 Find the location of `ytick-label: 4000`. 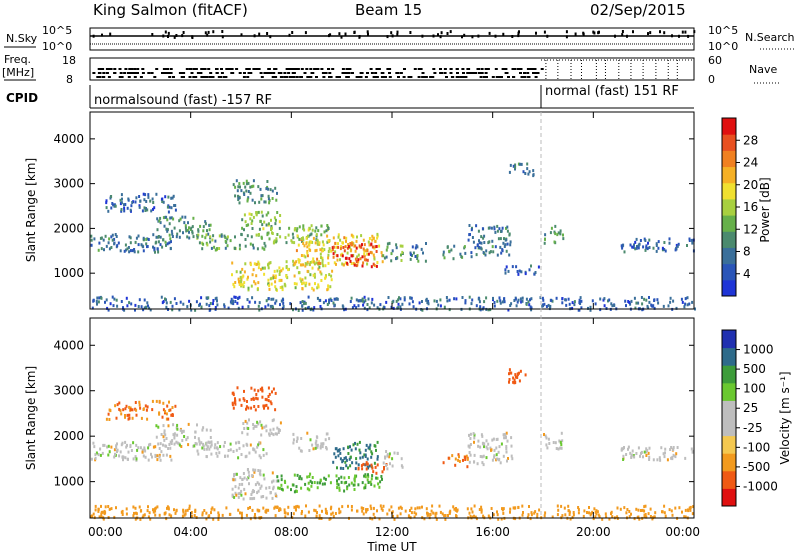

ytick-label: 4000 is located at coordinates (68, 139).